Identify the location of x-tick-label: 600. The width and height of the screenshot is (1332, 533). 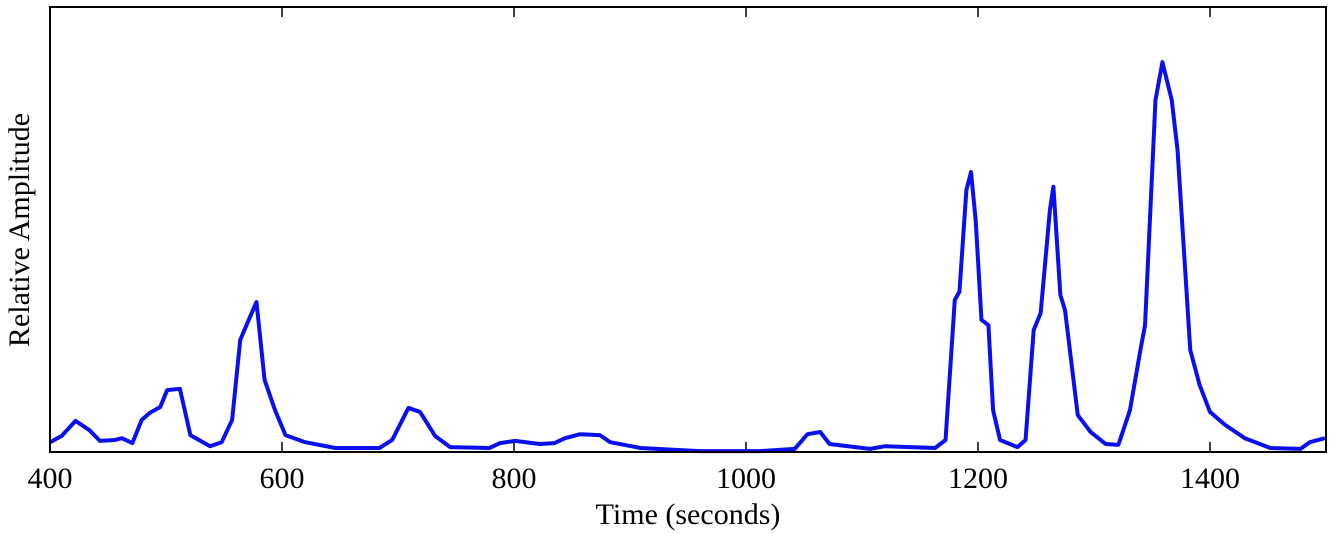
(282, 478).